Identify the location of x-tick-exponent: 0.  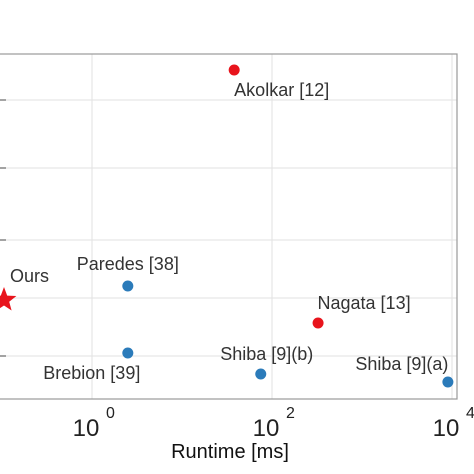
(110, 413).